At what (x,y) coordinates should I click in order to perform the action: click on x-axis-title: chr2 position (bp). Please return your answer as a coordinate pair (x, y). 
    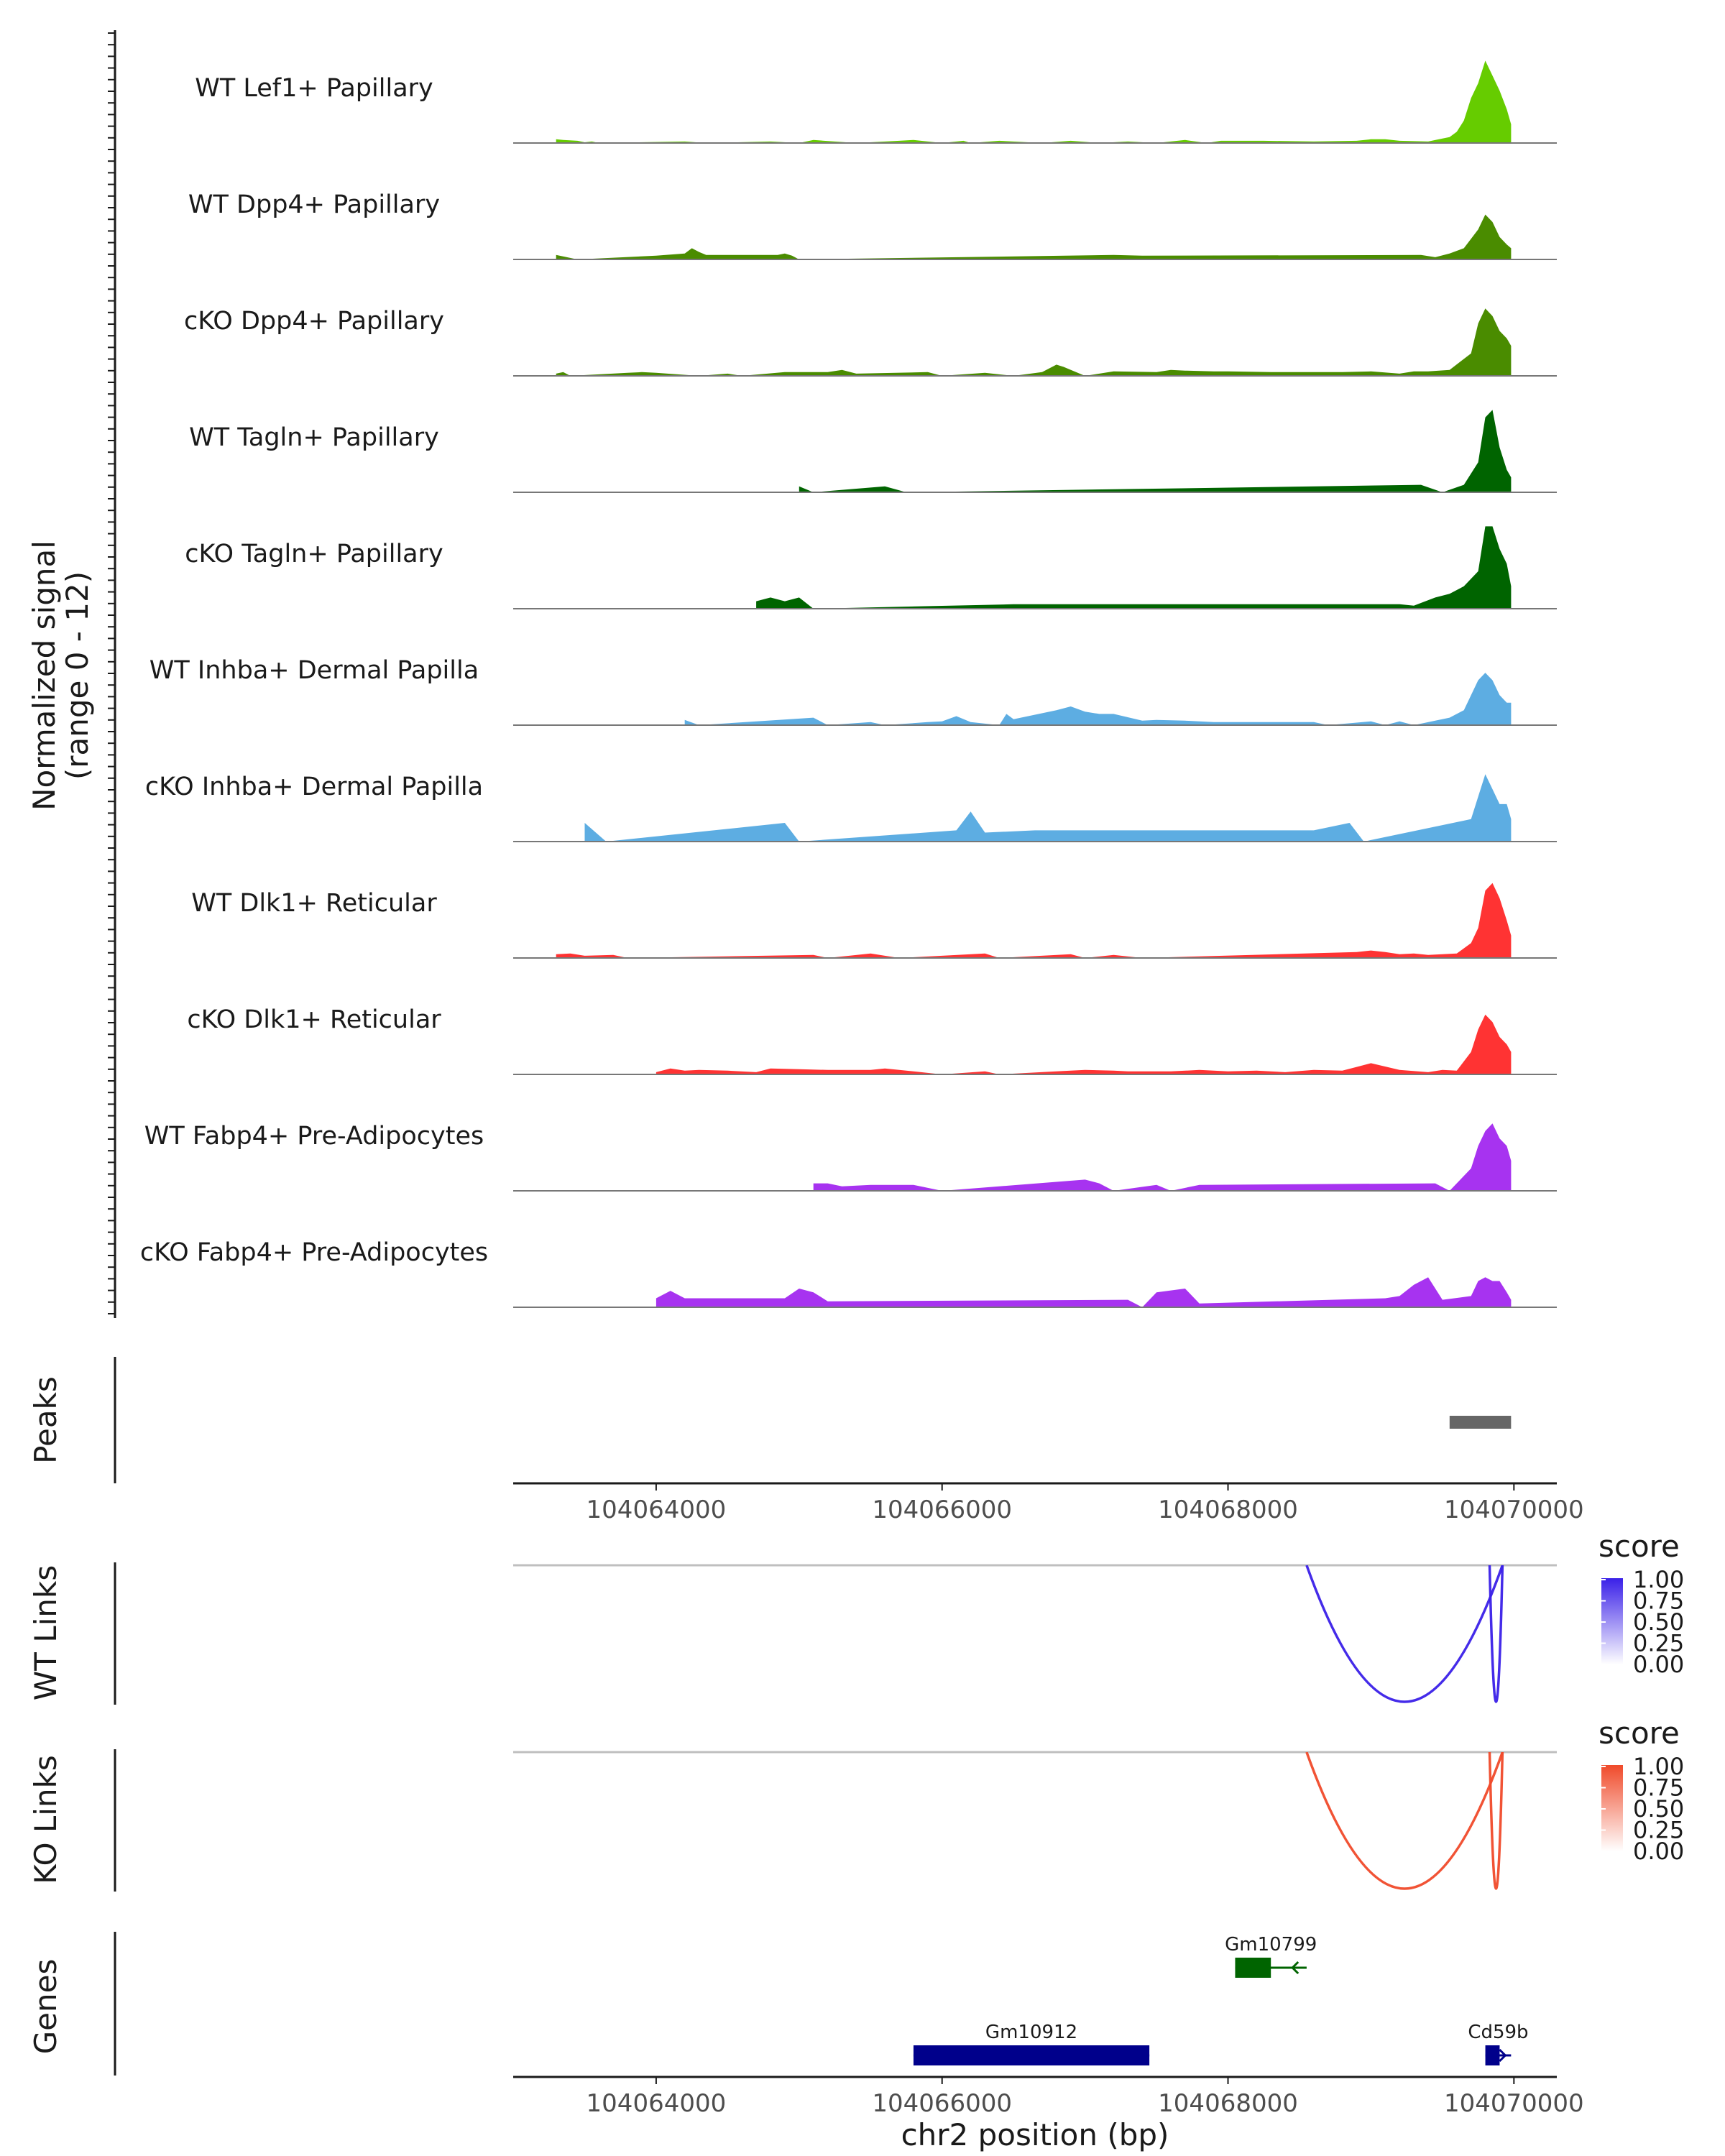
    Looking at the image, I should click on (1035, 2135).